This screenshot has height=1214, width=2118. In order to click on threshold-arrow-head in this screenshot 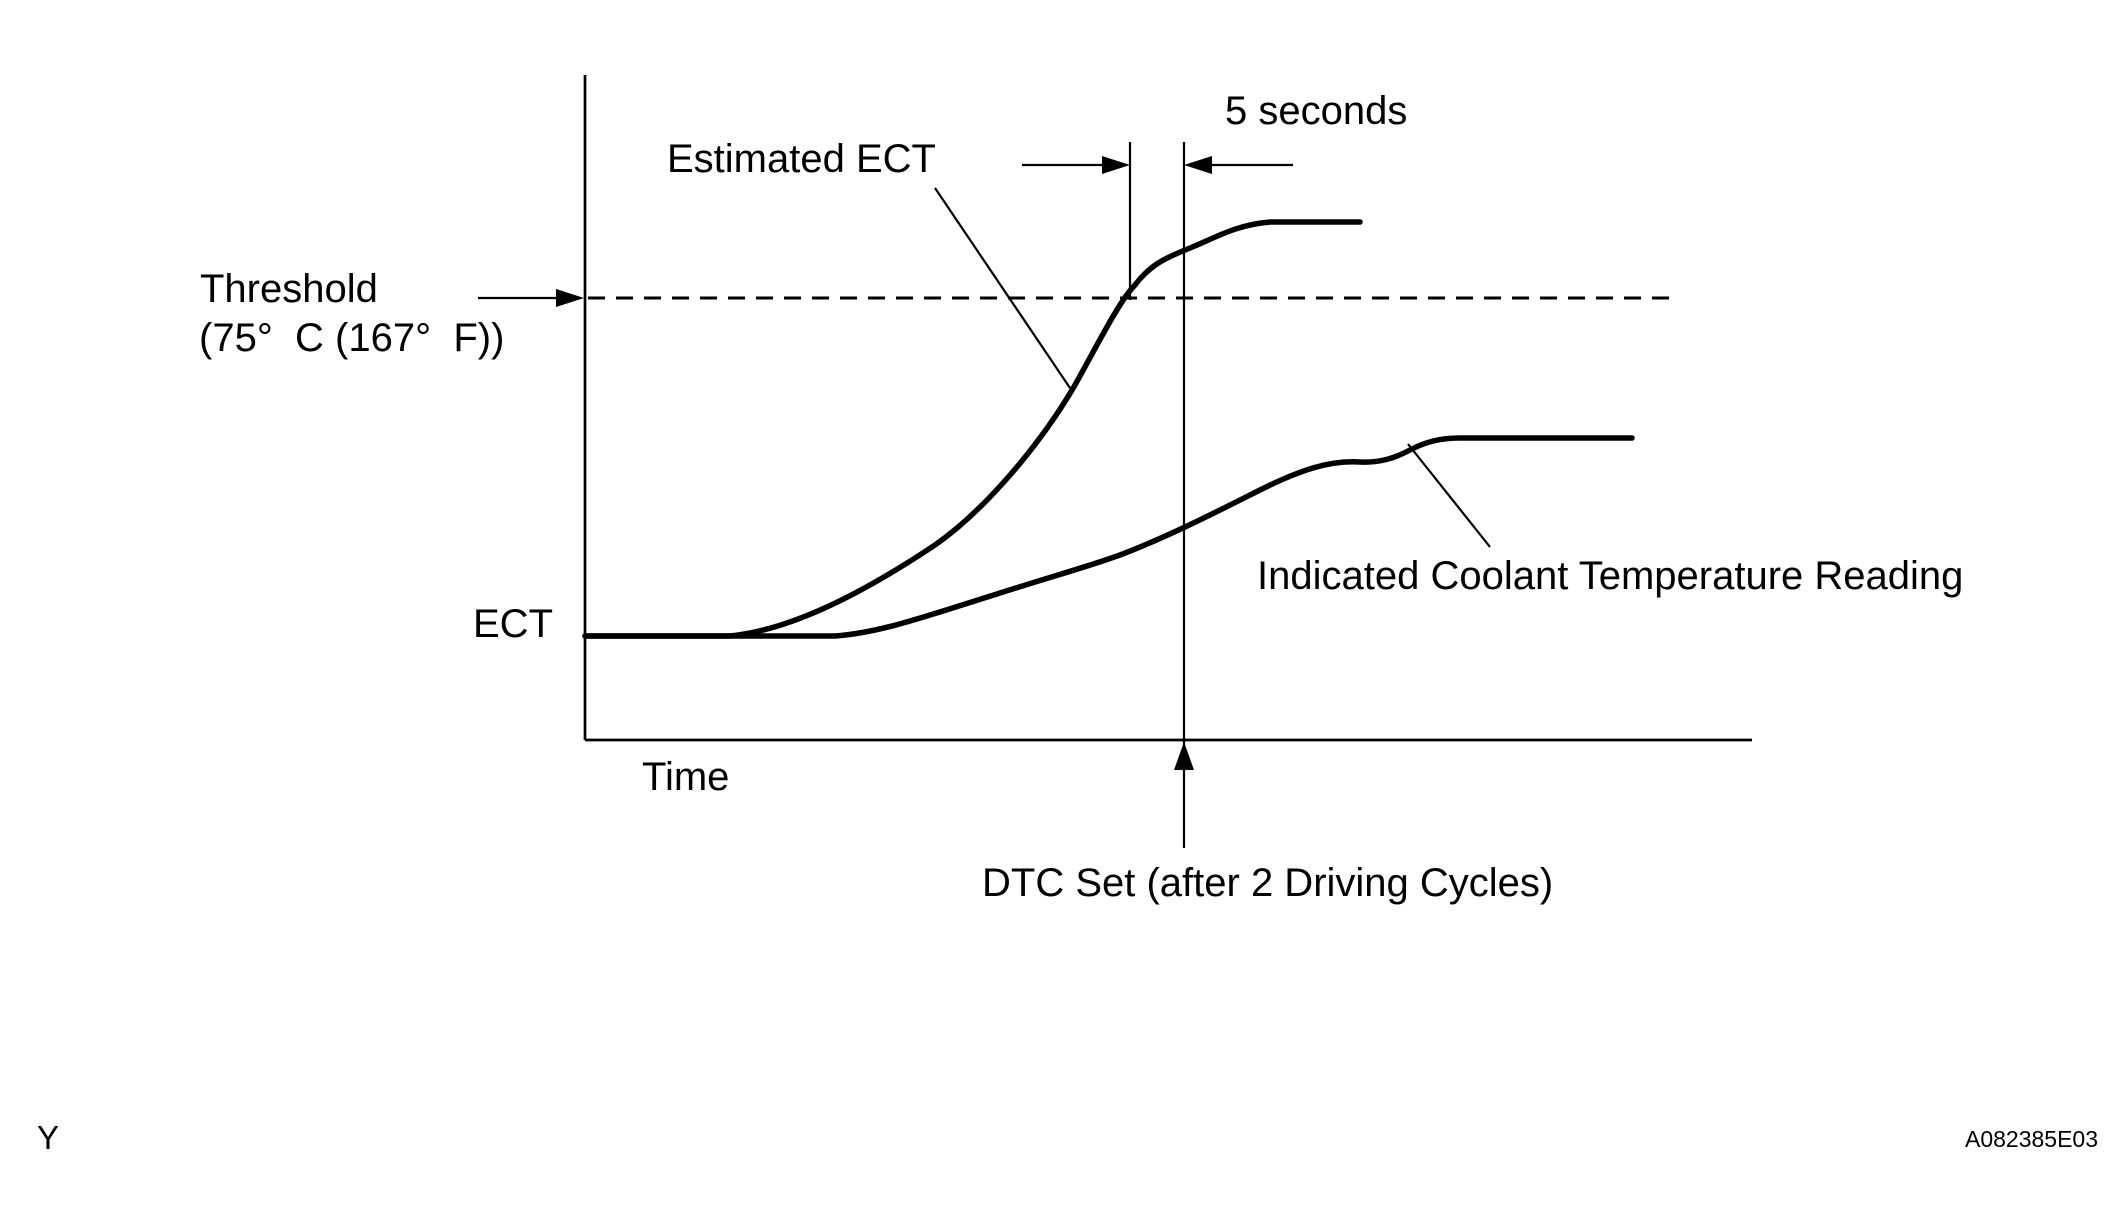, I will do `click(570, 298)`.